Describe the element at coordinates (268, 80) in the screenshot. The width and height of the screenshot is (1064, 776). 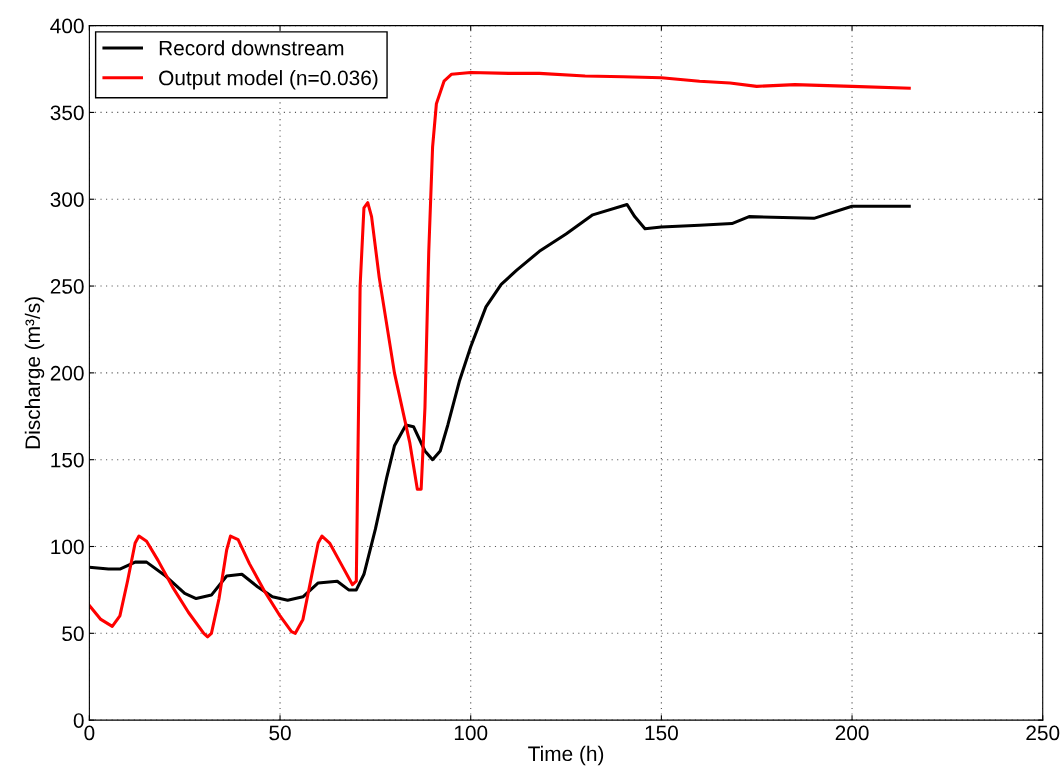
I see `legend-label: Output model (n=0.036)` at that location.